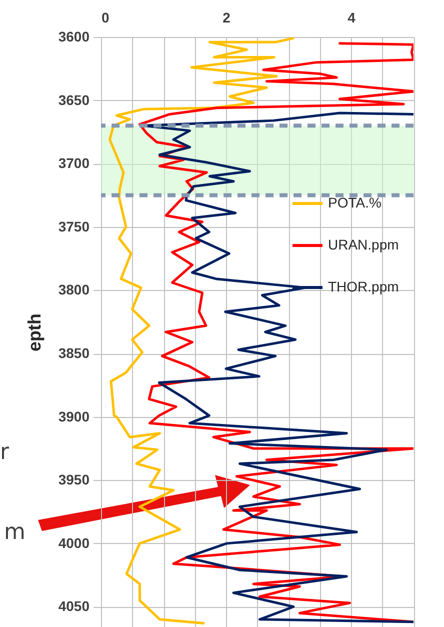 This screenshot has height=627, width=444. What do you see at coordinates (74, 290) in the screenshot?
I see `y-tick-label: 3800` at bounding box center [74, 290].